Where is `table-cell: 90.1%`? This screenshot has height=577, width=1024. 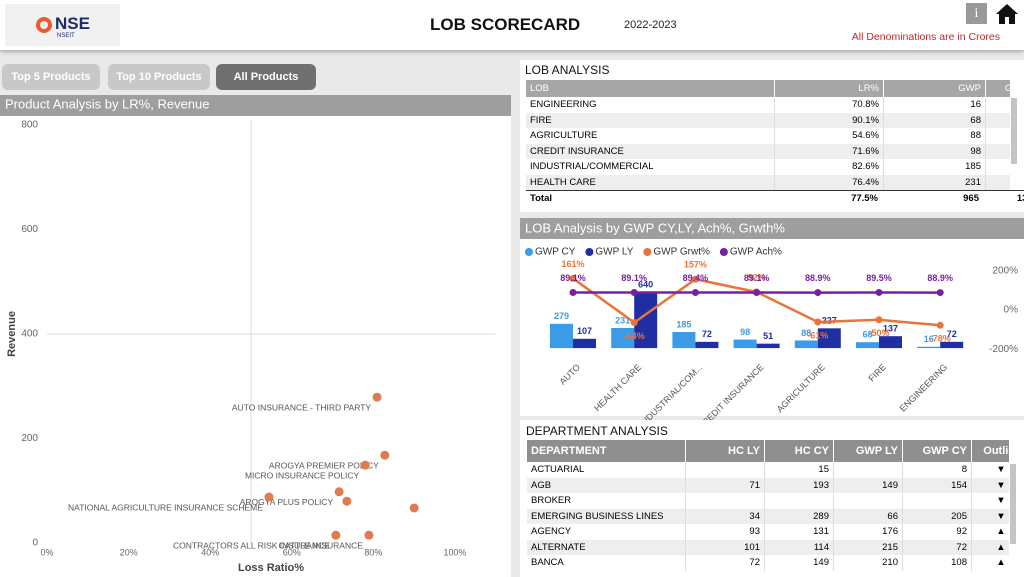
table-cell: 90.1% is located at coordinates (829, 120).